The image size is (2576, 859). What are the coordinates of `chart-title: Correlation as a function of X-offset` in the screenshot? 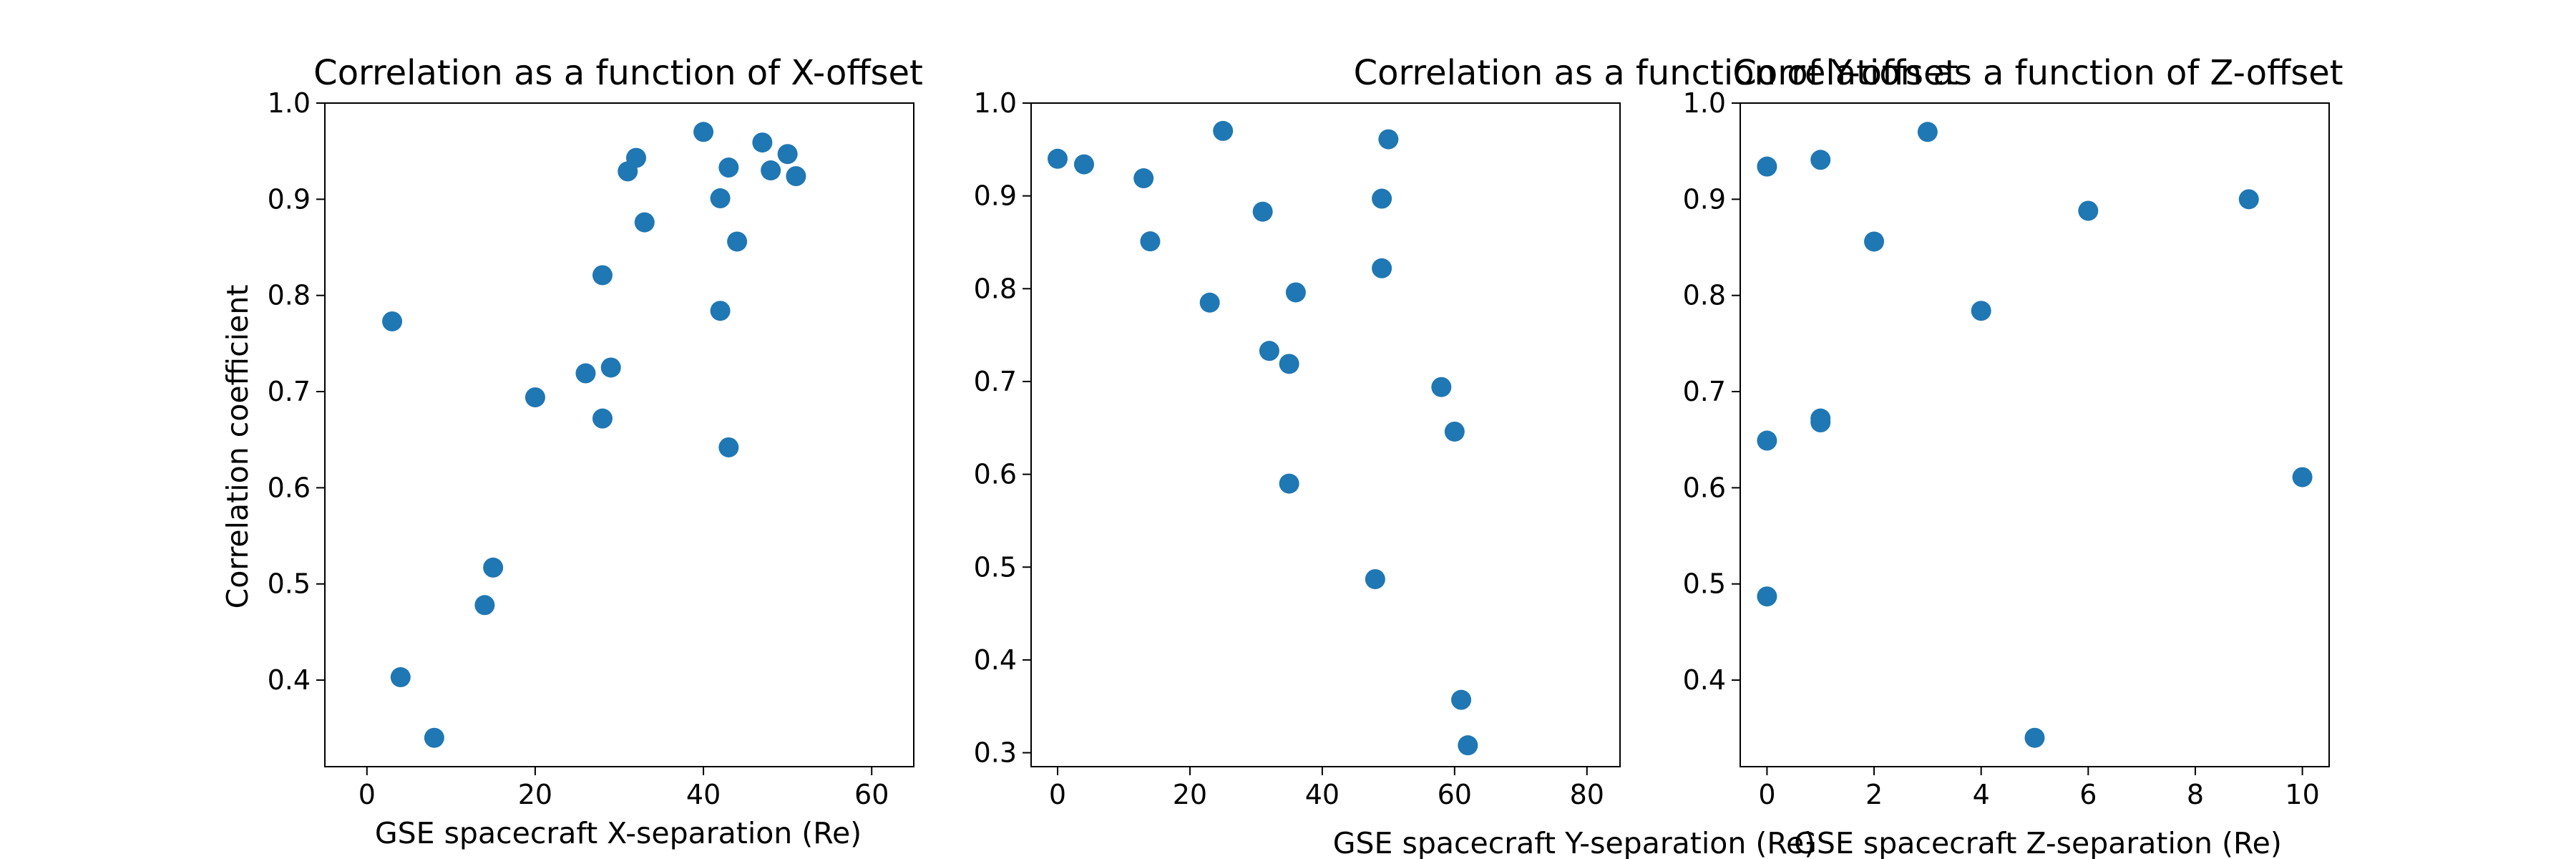 It's located at (618, 73).